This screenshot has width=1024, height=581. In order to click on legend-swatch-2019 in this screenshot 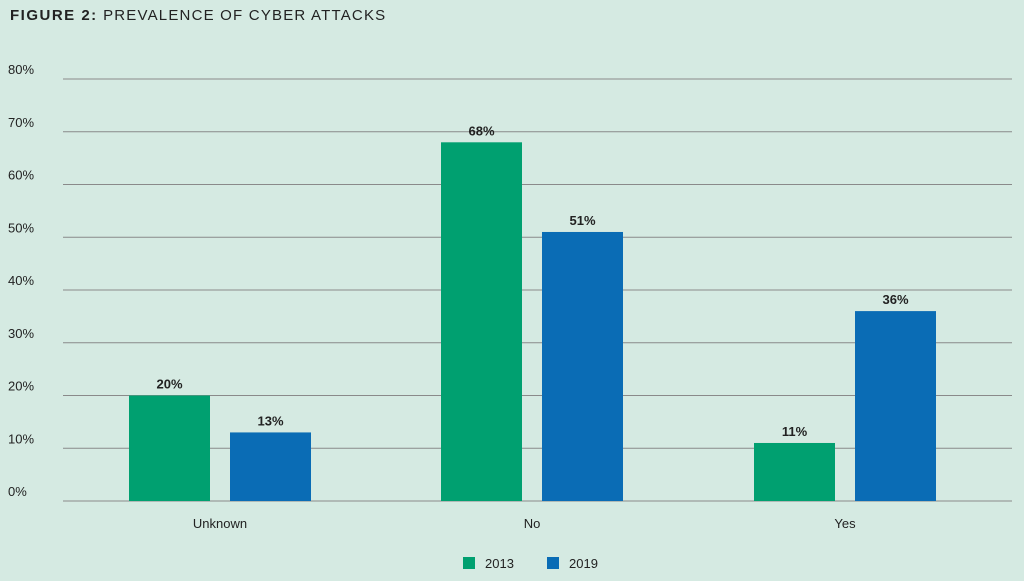, I will do `click(553, 563)`.